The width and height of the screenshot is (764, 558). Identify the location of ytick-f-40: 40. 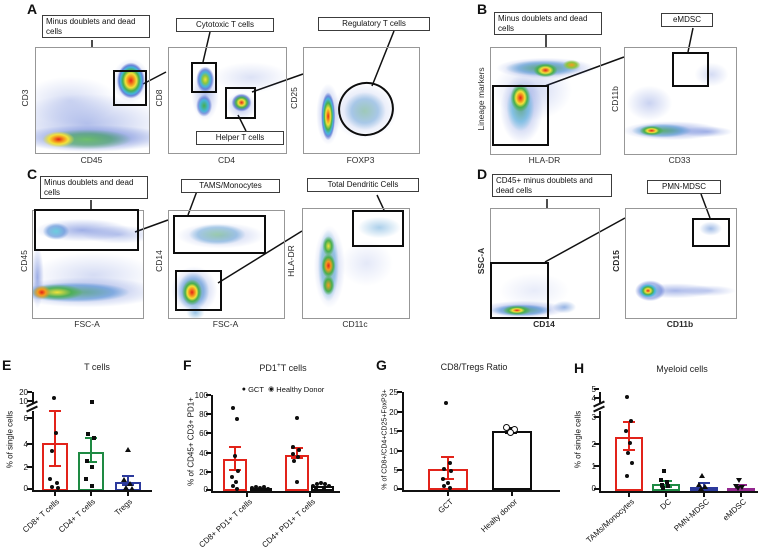
(203, 453).